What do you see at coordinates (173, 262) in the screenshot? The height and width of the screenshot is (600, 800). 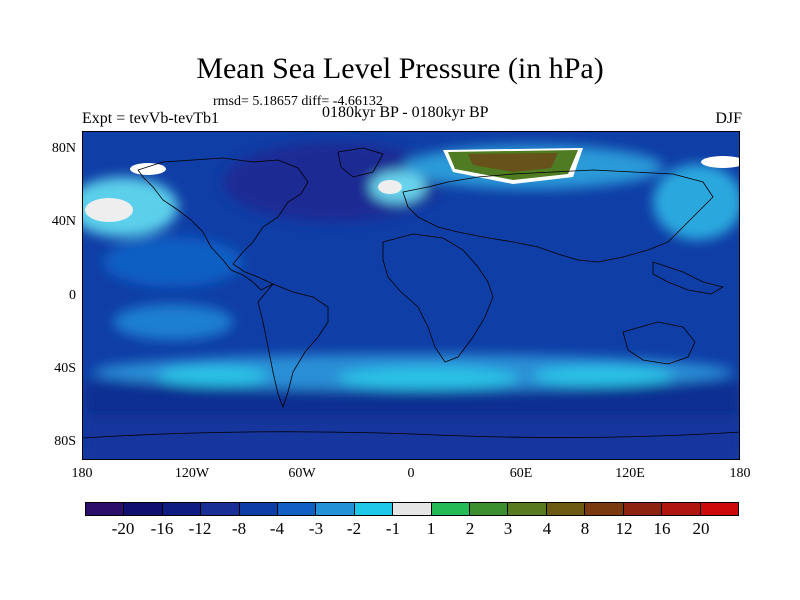 I see `field-pacific-band` at bounding box center [173, 262].